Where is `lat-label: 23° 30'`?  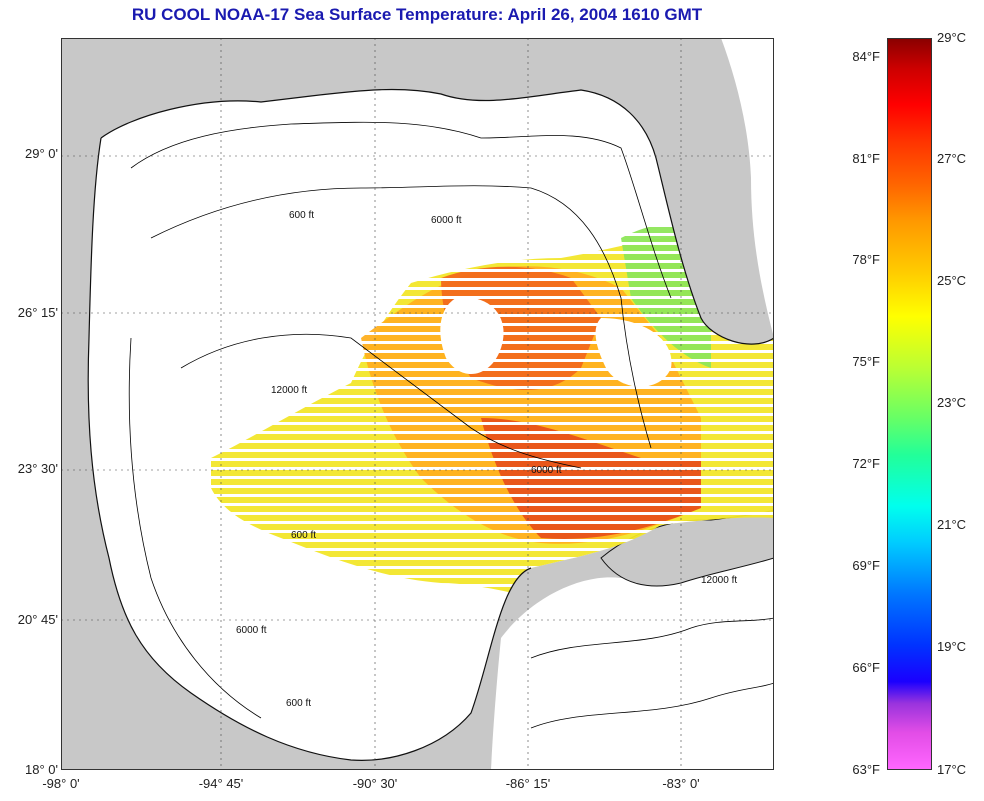 lat-label: 23° 30' is located at coordinates (37, 468).